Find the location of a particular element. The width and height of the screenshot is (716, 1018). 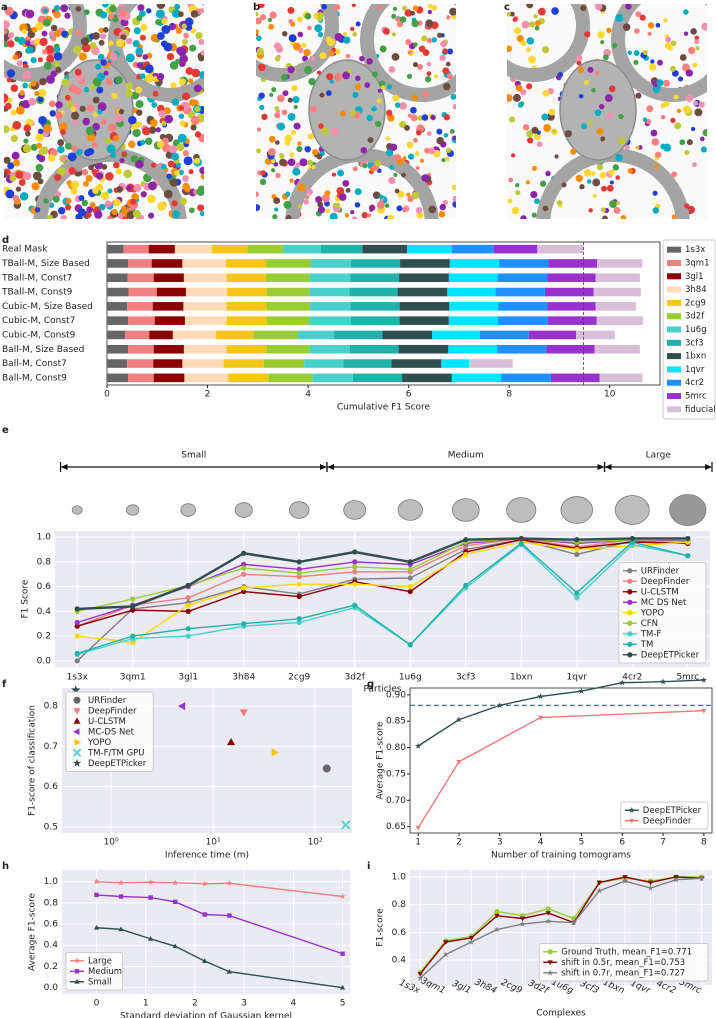

legend-swatch is located at coordinates (674, 329).